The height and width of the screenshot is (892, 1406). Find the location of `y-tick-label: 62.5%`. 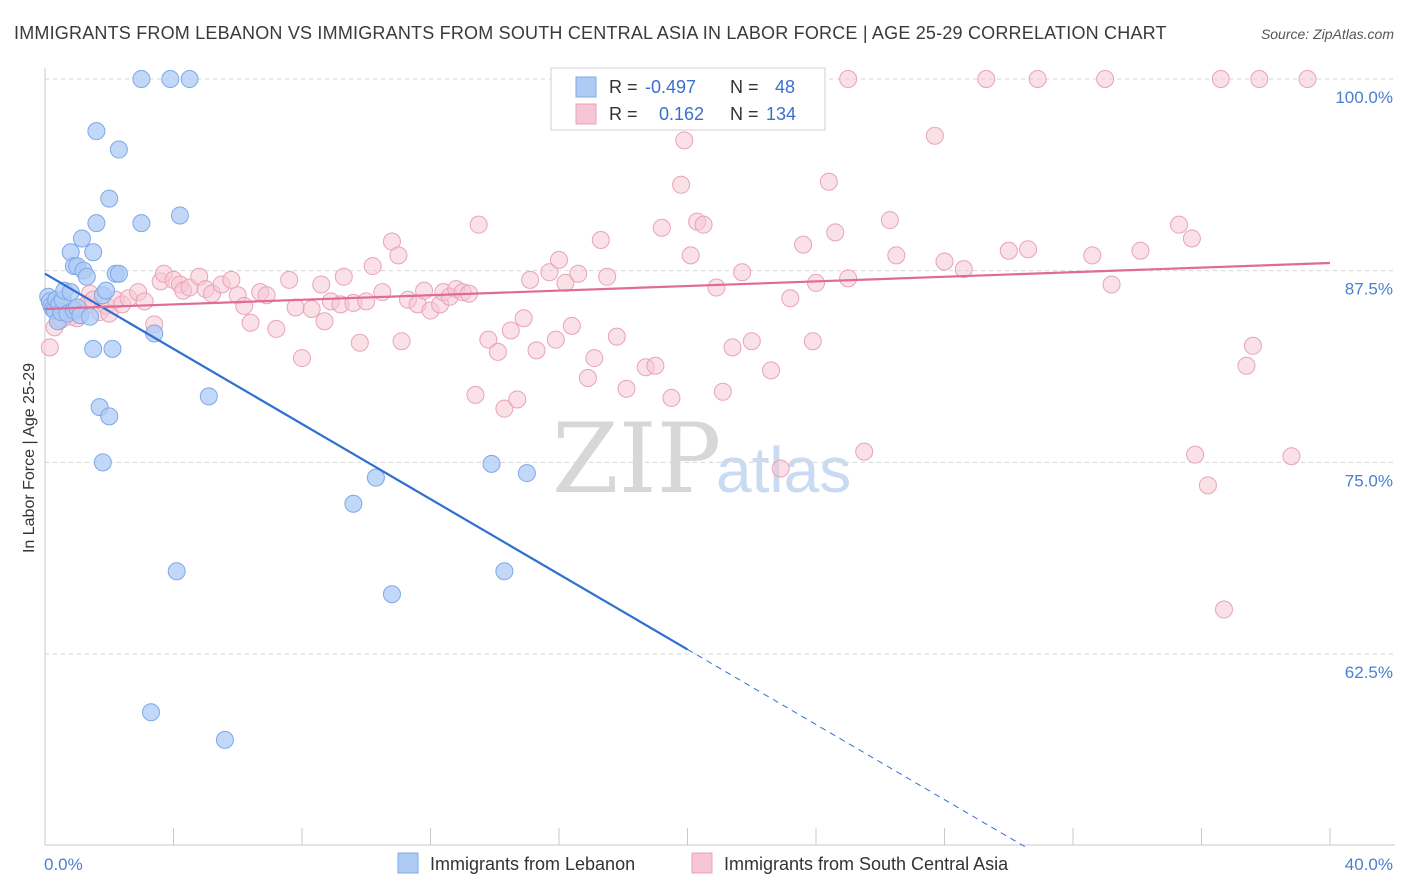

y-tick-label: 62.5% is located at coordinates (1369, 672).